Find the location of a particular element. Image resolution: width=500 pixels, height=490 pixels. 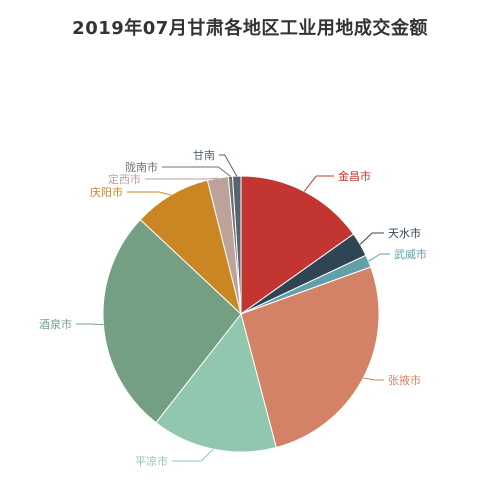

chart-title: 2019年07月甘肃各地区工业用地成交金额 is located at coordinates (250, 28).